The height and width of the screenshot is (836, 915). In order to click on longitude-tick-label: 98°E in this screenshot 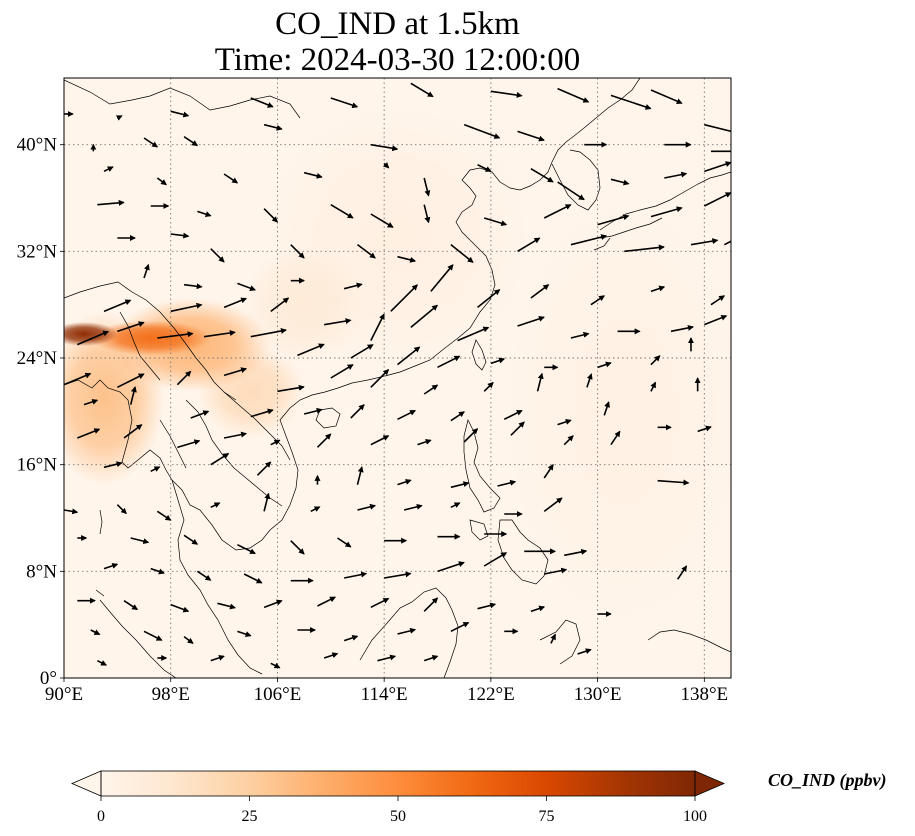, I will do `click(171, 694)`.